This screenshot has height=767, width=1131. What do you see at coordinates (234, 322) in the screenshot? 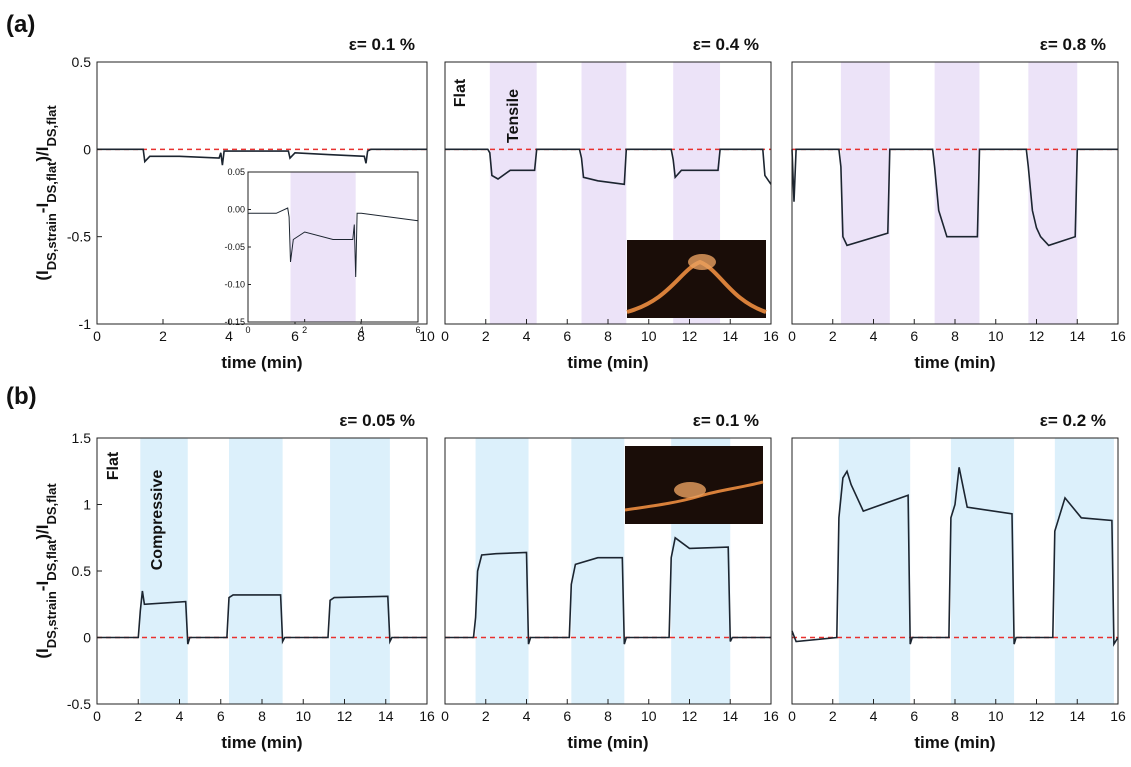
I see `y-tick-label: -0.15` at bounding box center [234, 322].